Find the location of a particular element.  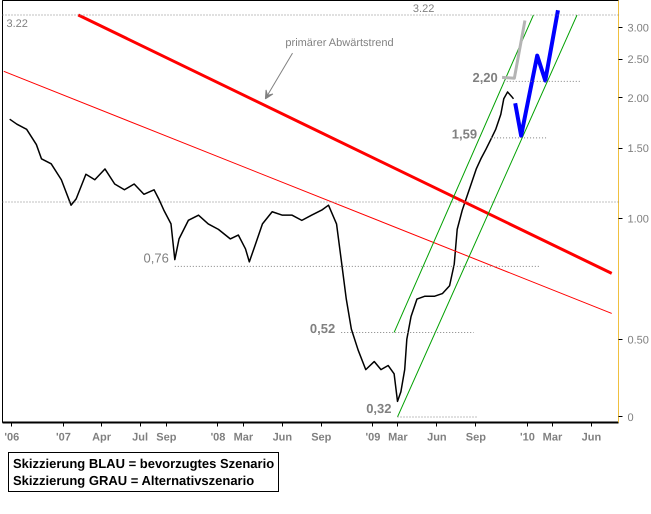

y-tick-label: 0.50 is located at coordinates (638, 340).